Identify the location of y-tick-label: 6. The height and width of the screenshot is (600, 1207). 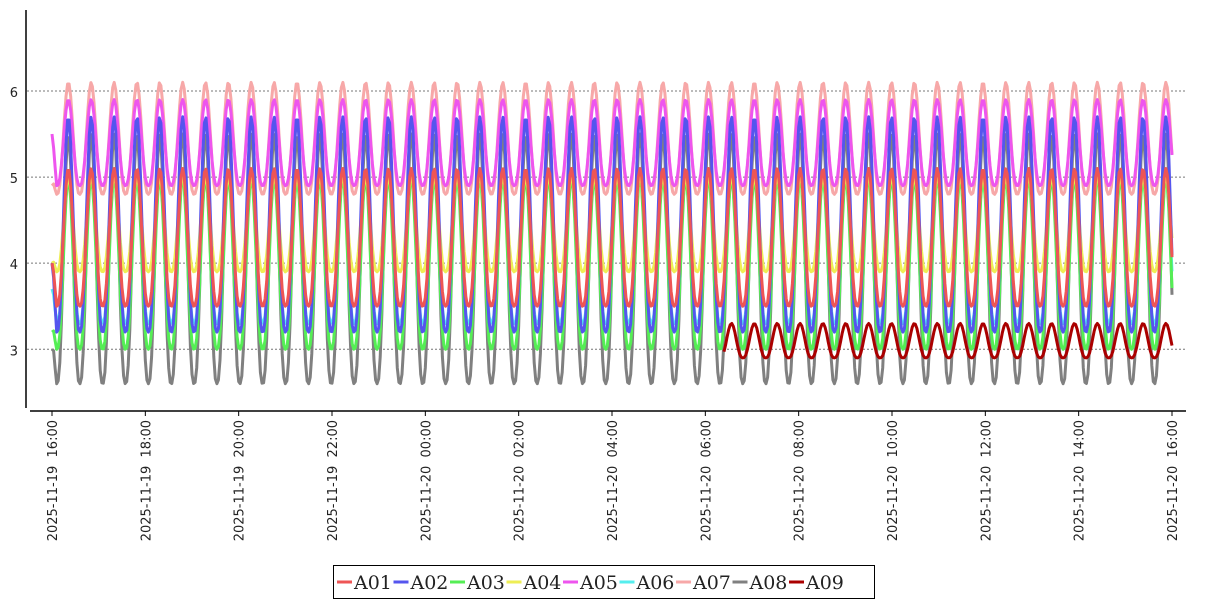
(14, 93).